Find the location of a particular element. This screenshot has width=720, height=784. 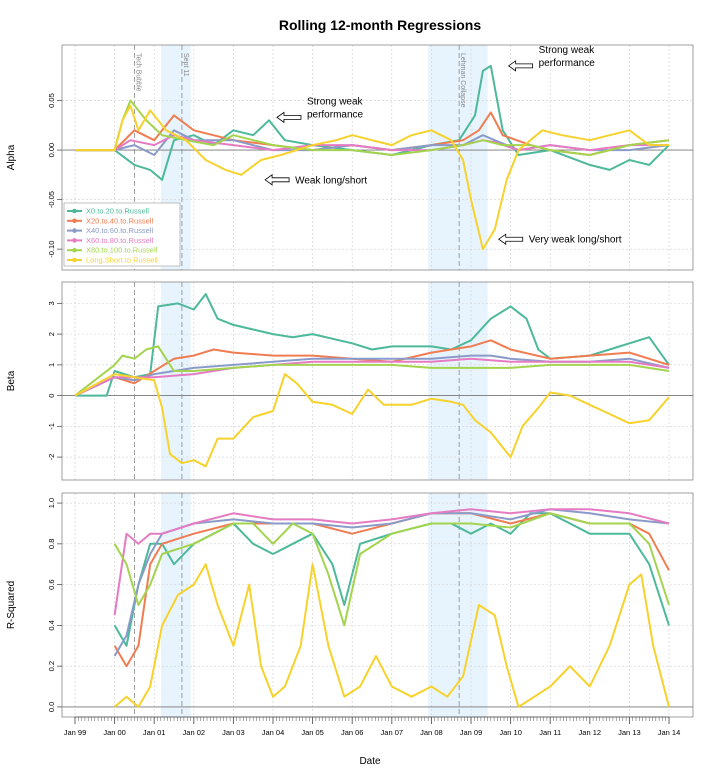

x-tick-label: Jan 08 is located at coordinates (431, 732).